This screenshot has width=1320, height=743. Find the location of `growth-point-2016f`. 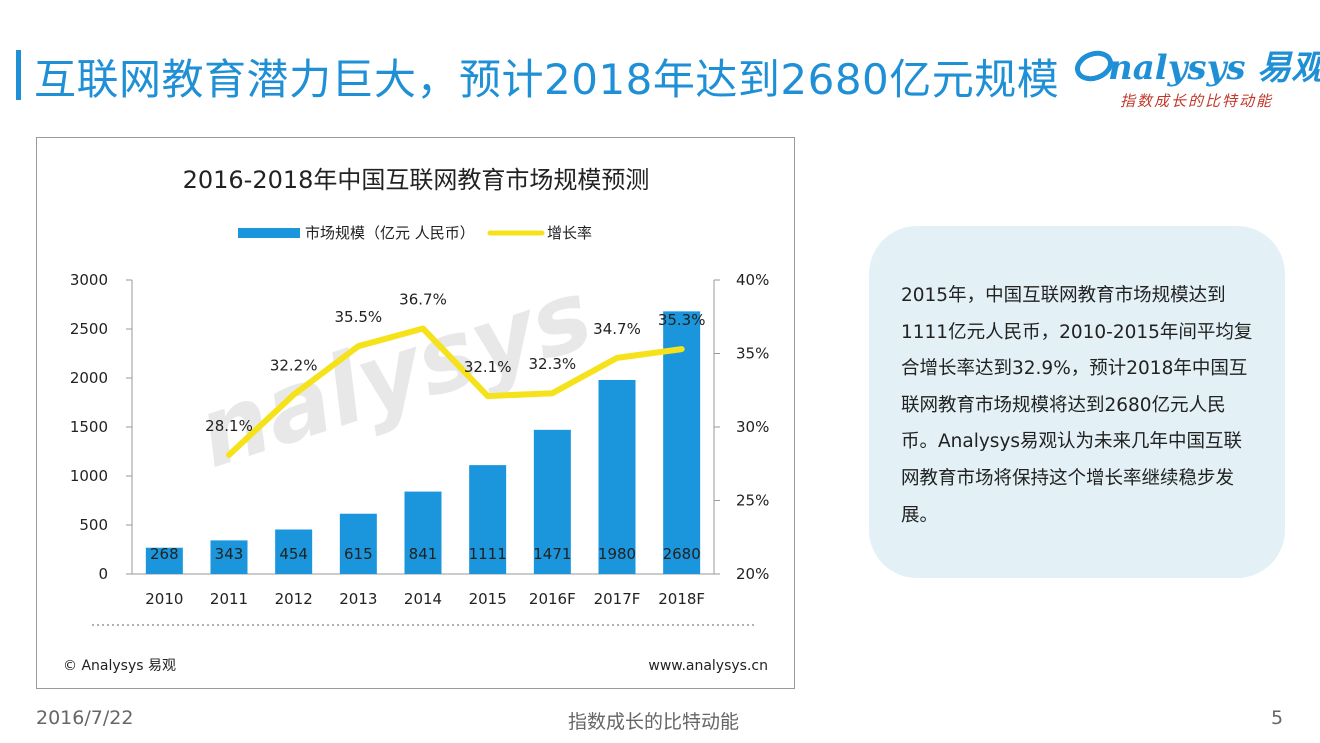

growth-point-2016f is located at coordinates (552, 393).